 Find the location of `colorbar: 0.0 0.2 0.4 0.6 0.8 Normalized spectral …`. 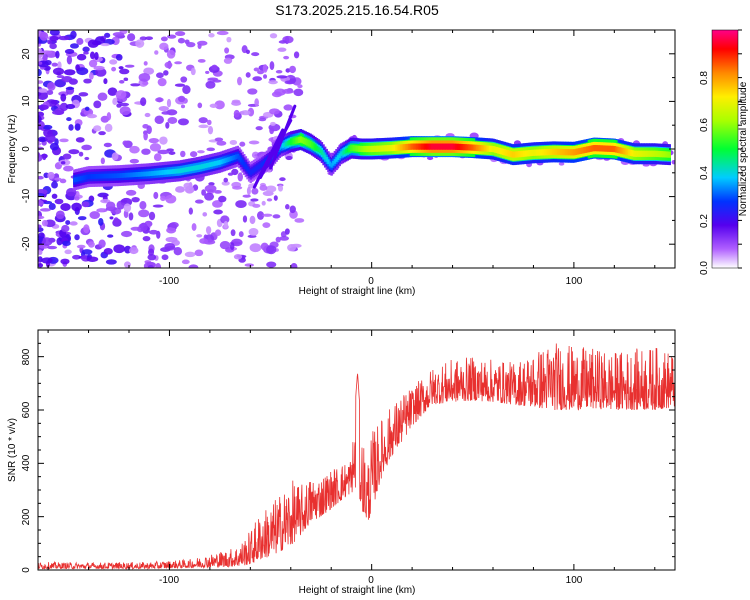

colorbar: 0.0 0.2 0.4 0.6 0.8 Normalized spectral … is located at coordinates (724, 152).